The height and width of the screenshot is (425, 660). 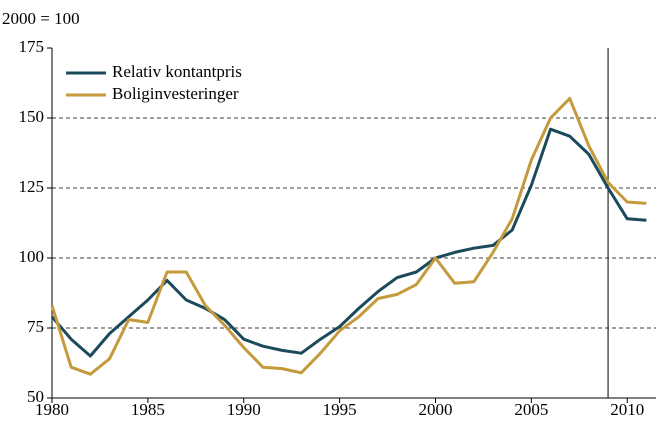 I want to click on x-tick-label: 1995, so click(x=340, y=409).